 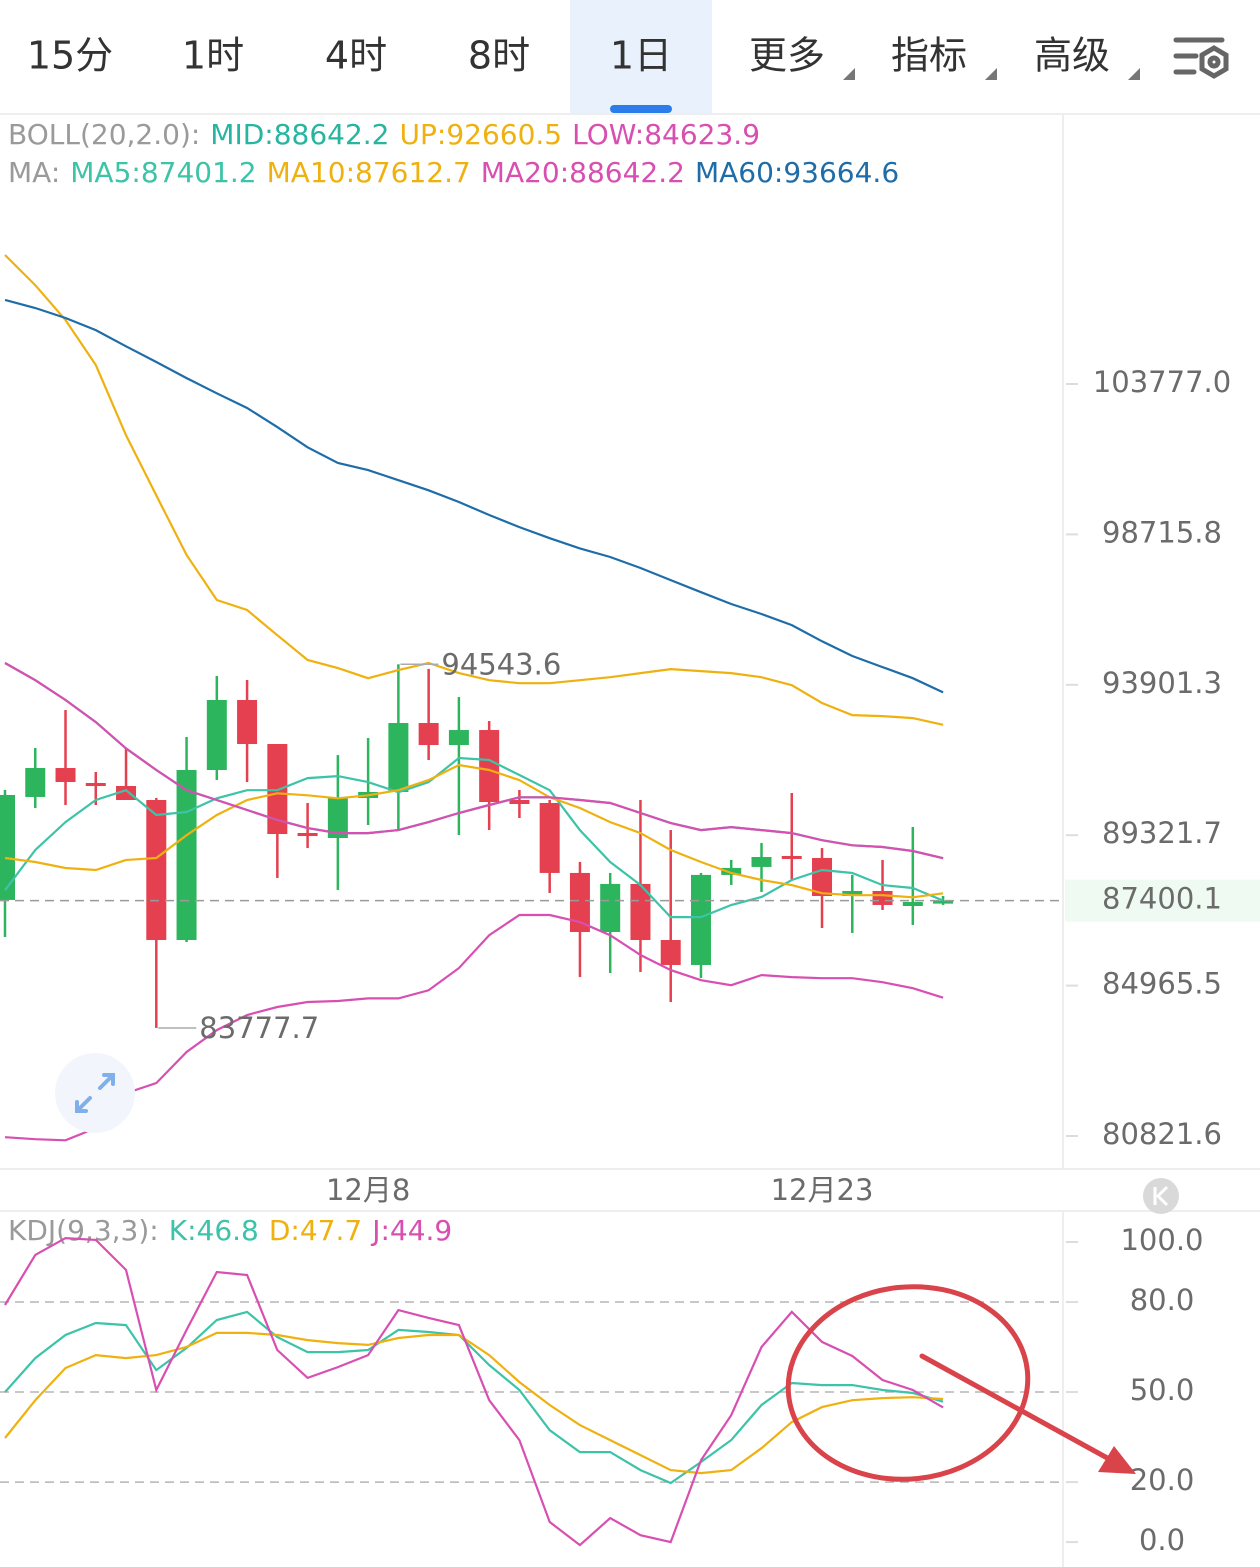 What do you see at coordinates (666, 134) in the screenshot?
I see `legend-entry: LOW:84623.9` at bounding box center [666, 134].